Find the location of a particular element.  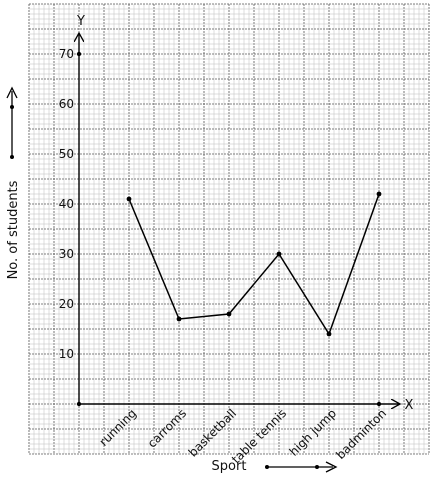

y-tick-label: 20 is located at coordinates (66, 304).